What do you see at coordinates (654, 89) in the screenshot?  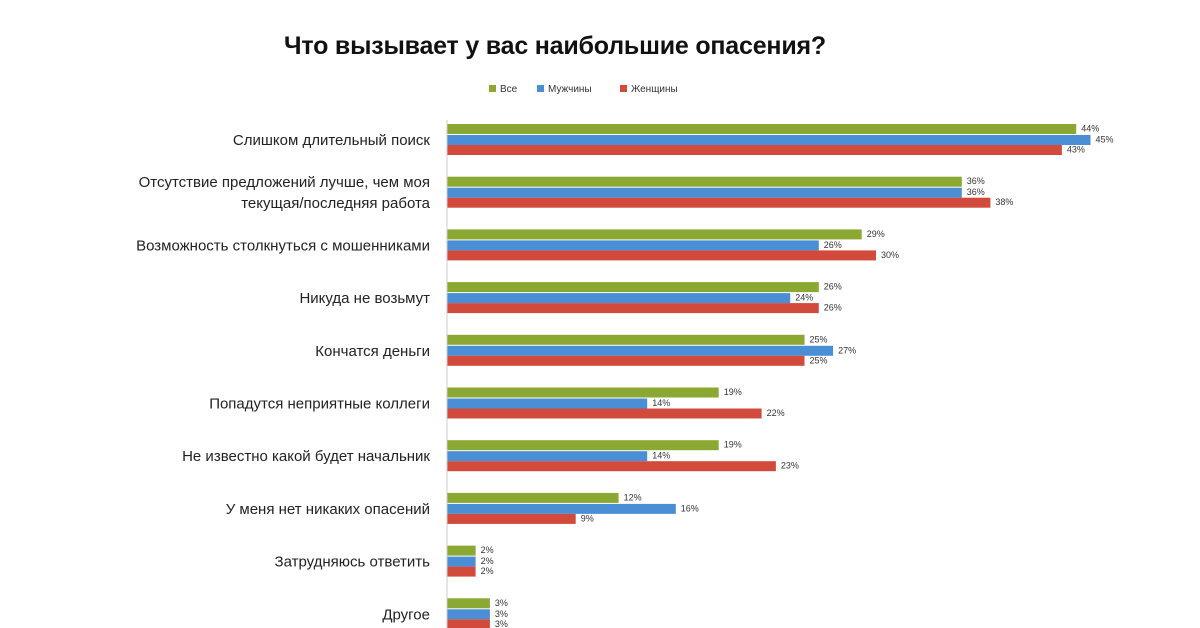 I see `legend-label-2: Женщины` at bounding box center [654, 89].